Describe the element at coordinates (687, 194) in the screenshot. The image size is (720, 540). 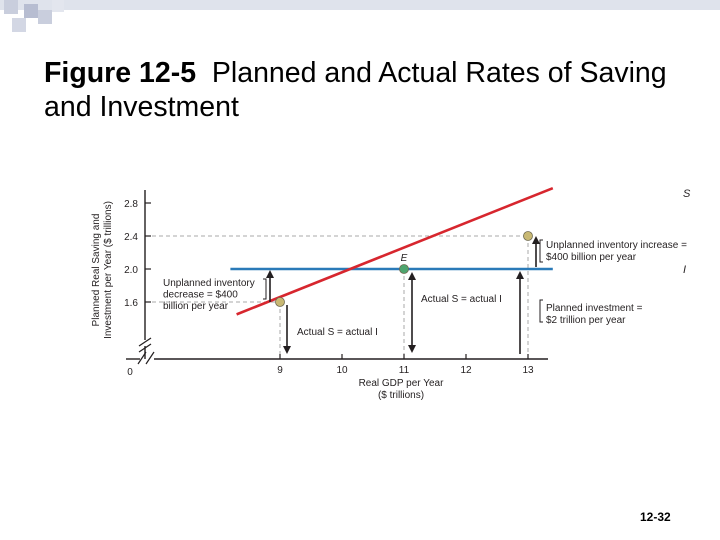
I see `series-label-S: S` at that location.